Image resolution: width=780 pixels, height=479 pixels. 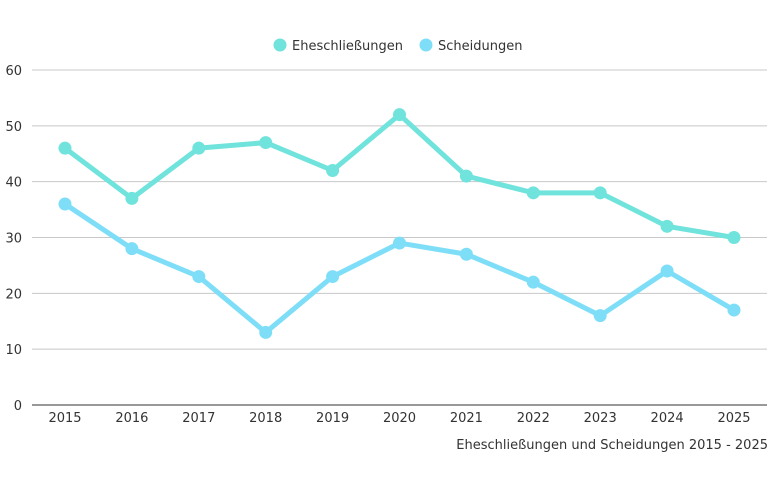 What do you see at coordinates (332, 418) in the screenshot?
I see `x-tick-label: 2019` at bounding box center [332, 418].